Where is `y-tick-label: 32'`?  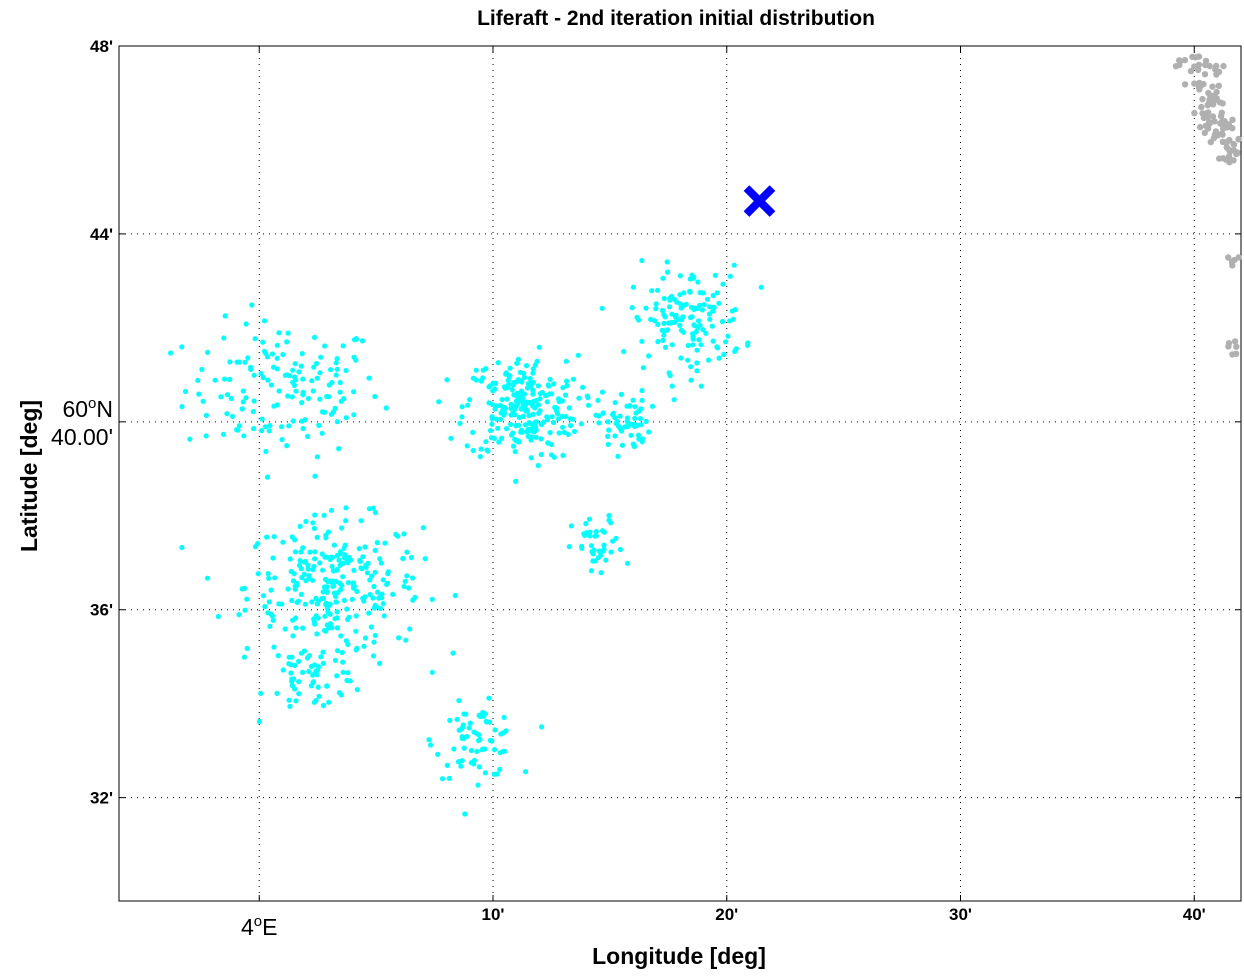
y-tick-label: 32' is located at coordinates (101, 798).